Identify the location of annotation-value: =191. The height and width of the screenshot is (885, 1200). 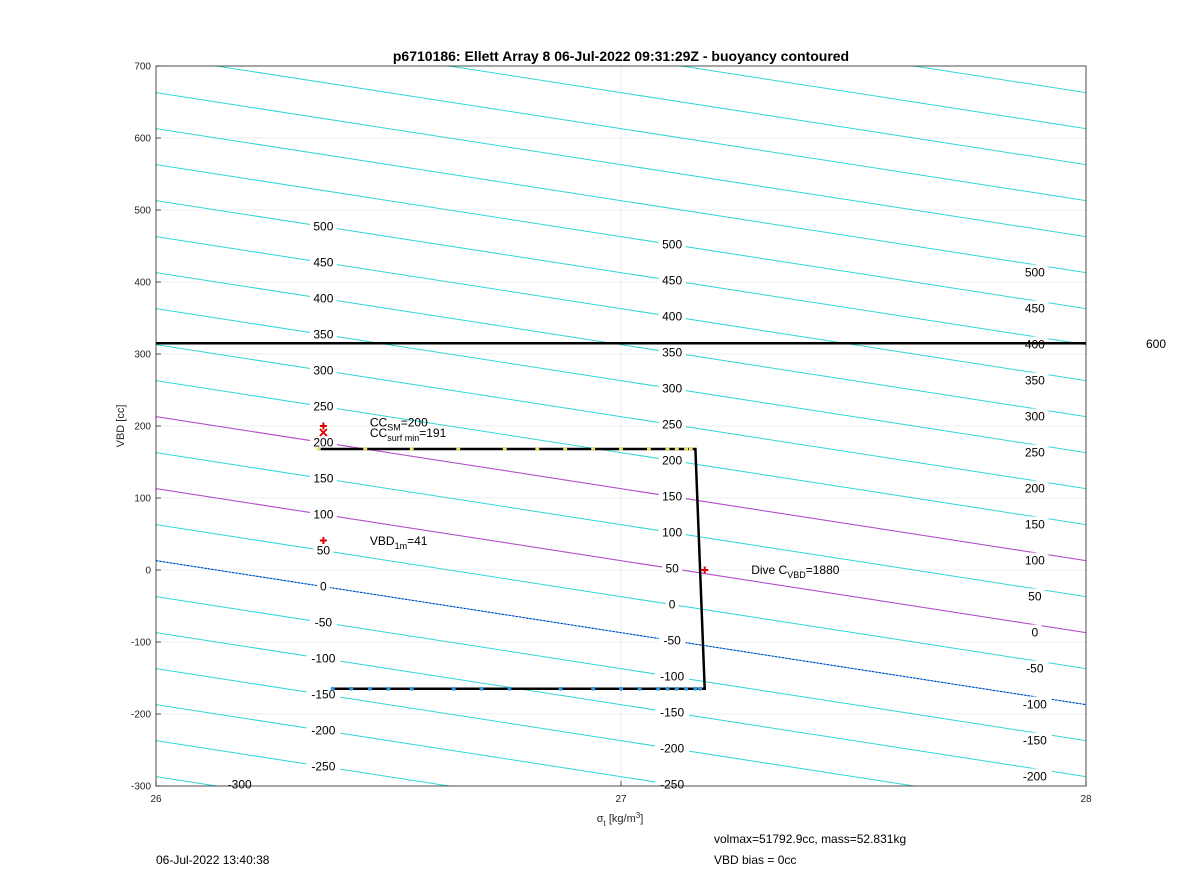
(432, 433).